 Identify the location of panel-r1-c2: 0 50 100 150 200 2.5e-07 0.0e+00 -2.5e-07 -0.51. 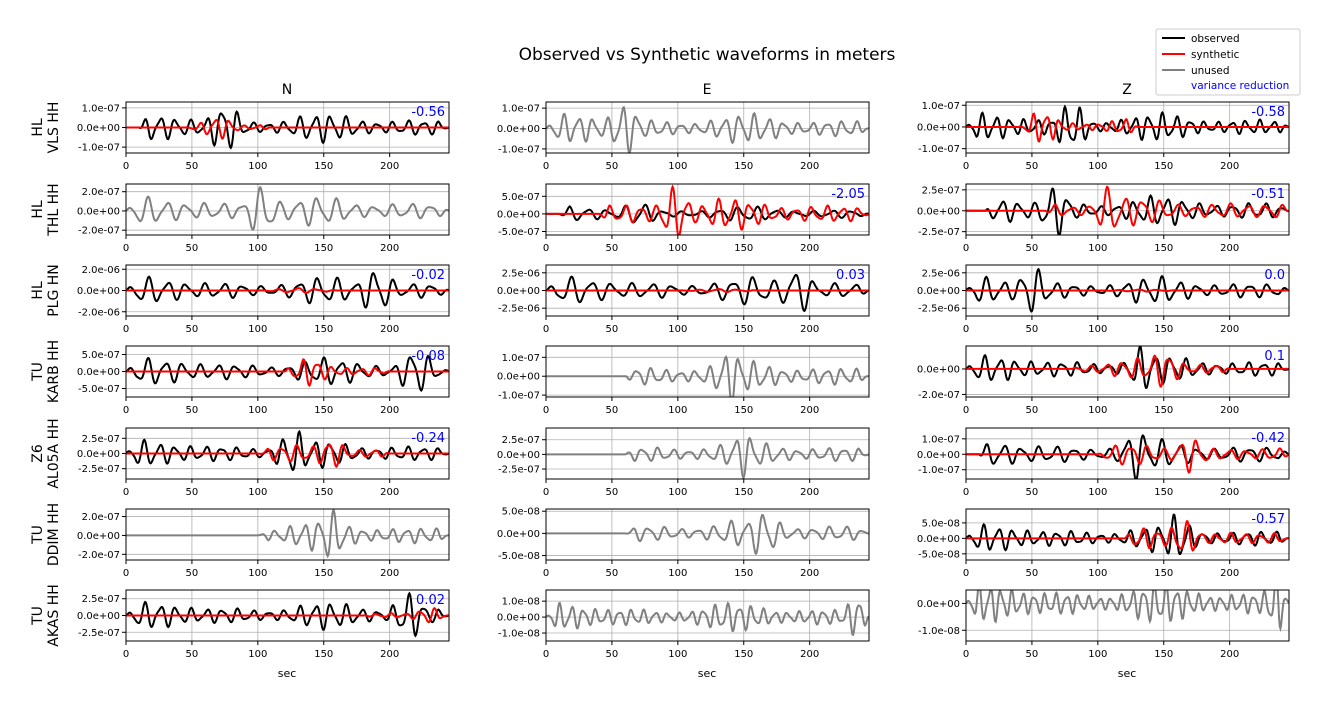
(1103, 218).